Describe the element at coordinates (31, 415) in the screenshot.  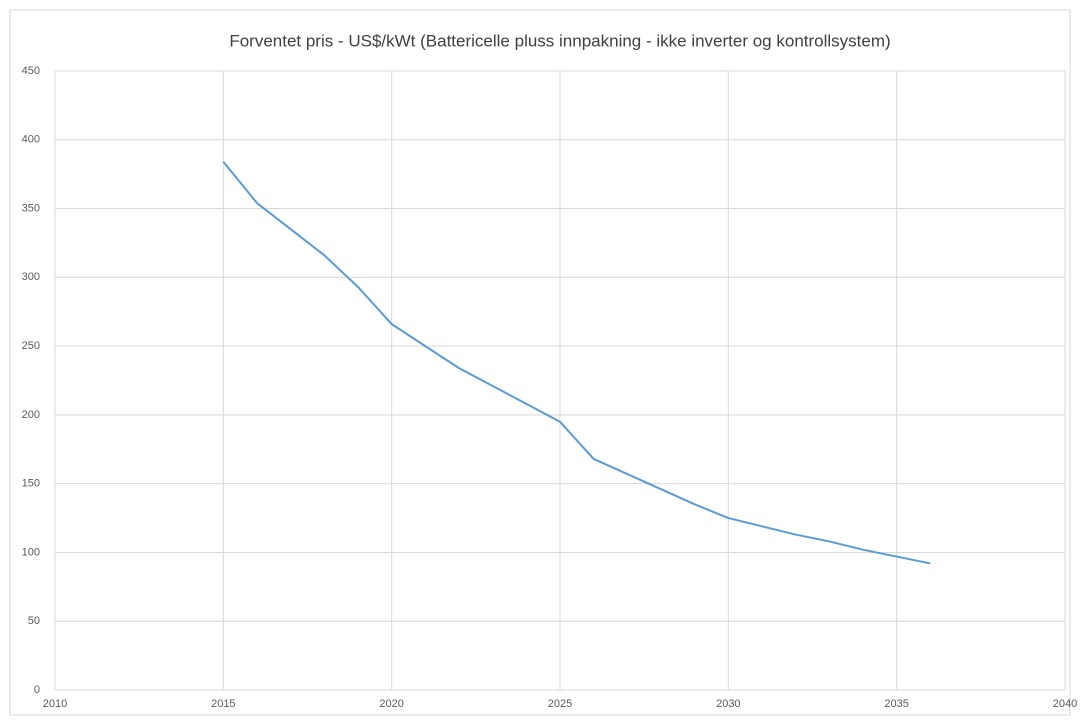
I see `y-tick-label: 200` at that location.